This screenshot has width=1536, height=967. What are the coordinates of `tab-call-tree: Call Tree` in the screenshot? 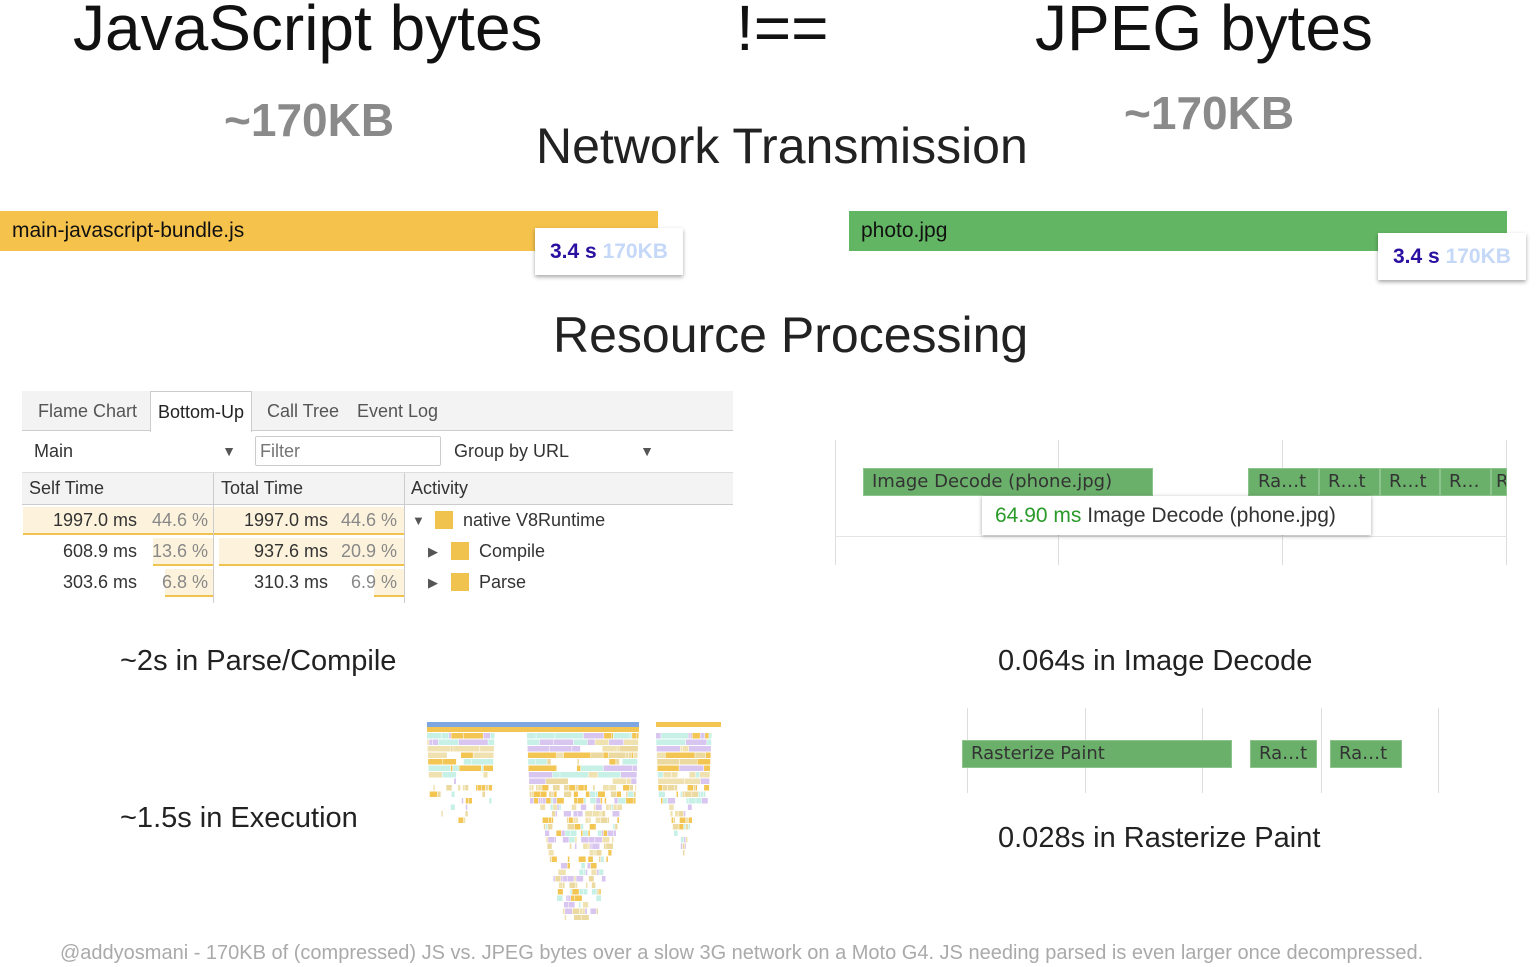 It's located at (303, 411).